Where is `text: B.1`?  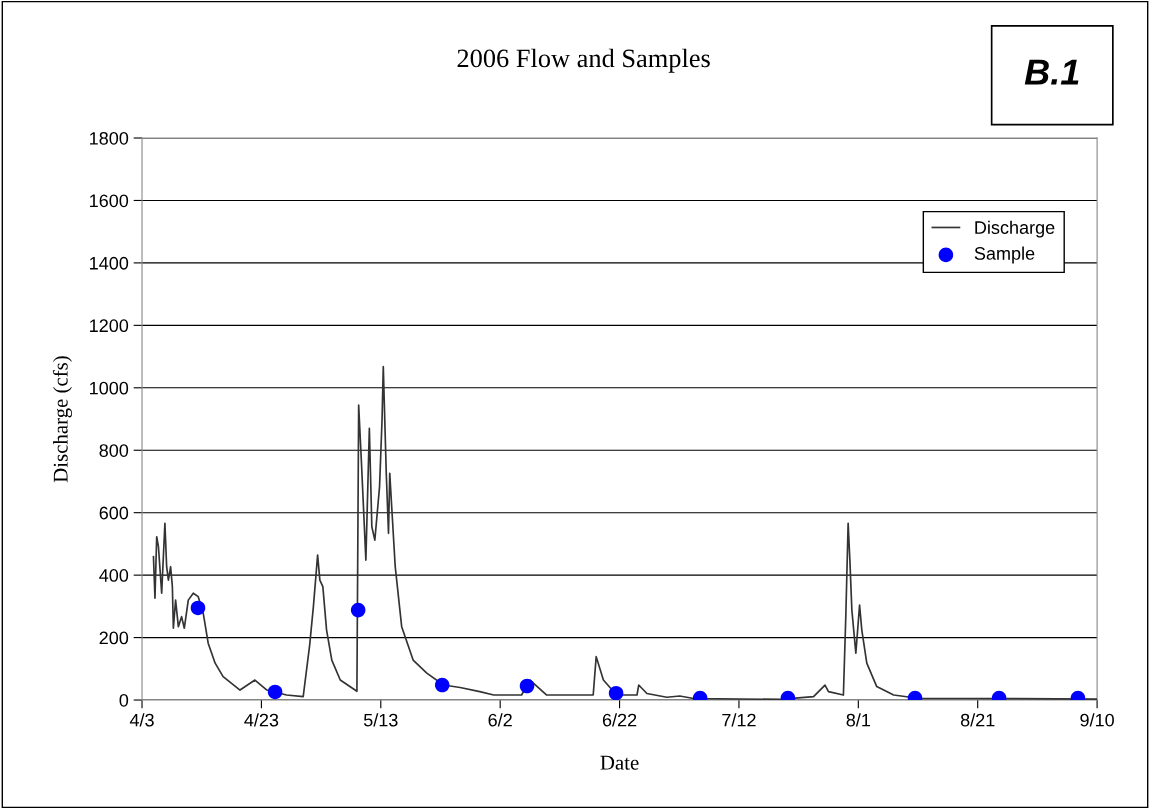
text: B.1 is located at coordinates (1051, 72).